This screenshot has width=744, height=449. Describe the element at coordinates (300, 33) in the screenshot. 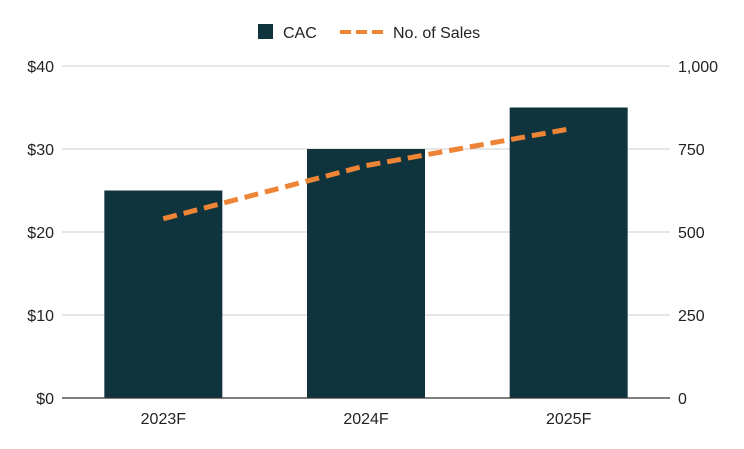

I see `legend-cac-label: CAC` at that location.